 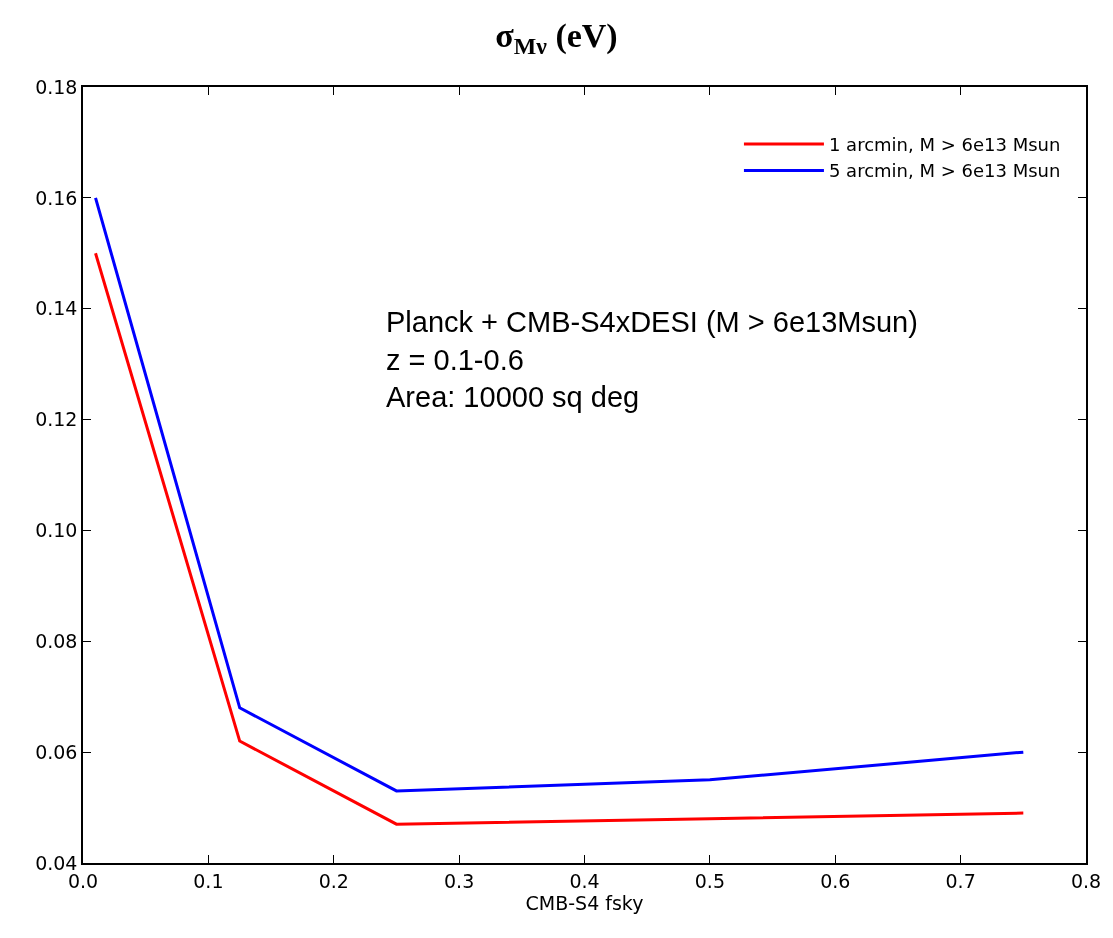 What do you see at coordinates (556, 38) in the screenshot?
I see `chart-title: σ$_{Mν}$ (eV)` at bounding box center [556, 38].